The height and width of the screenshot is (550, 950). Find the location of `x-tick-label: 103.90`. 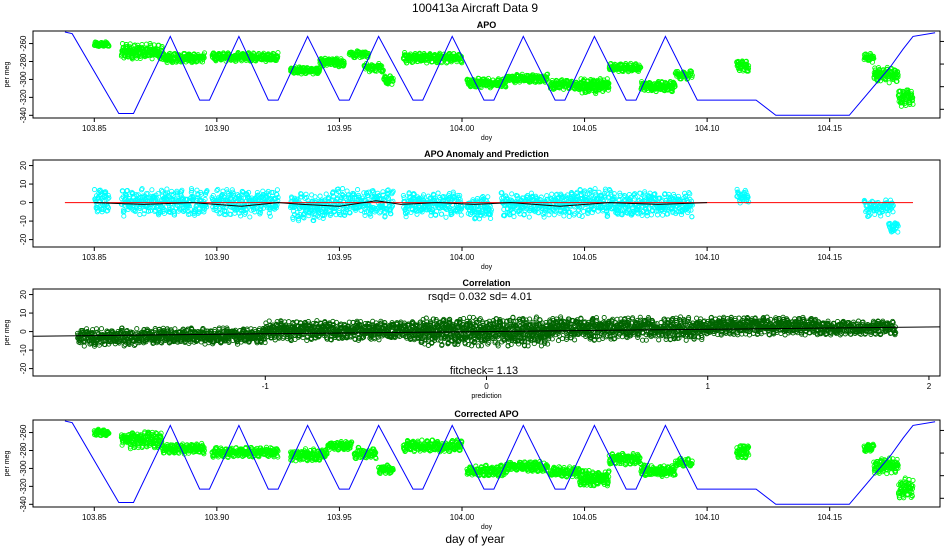

x-tick-label: 103.90 is located at coordinates (217, 128).